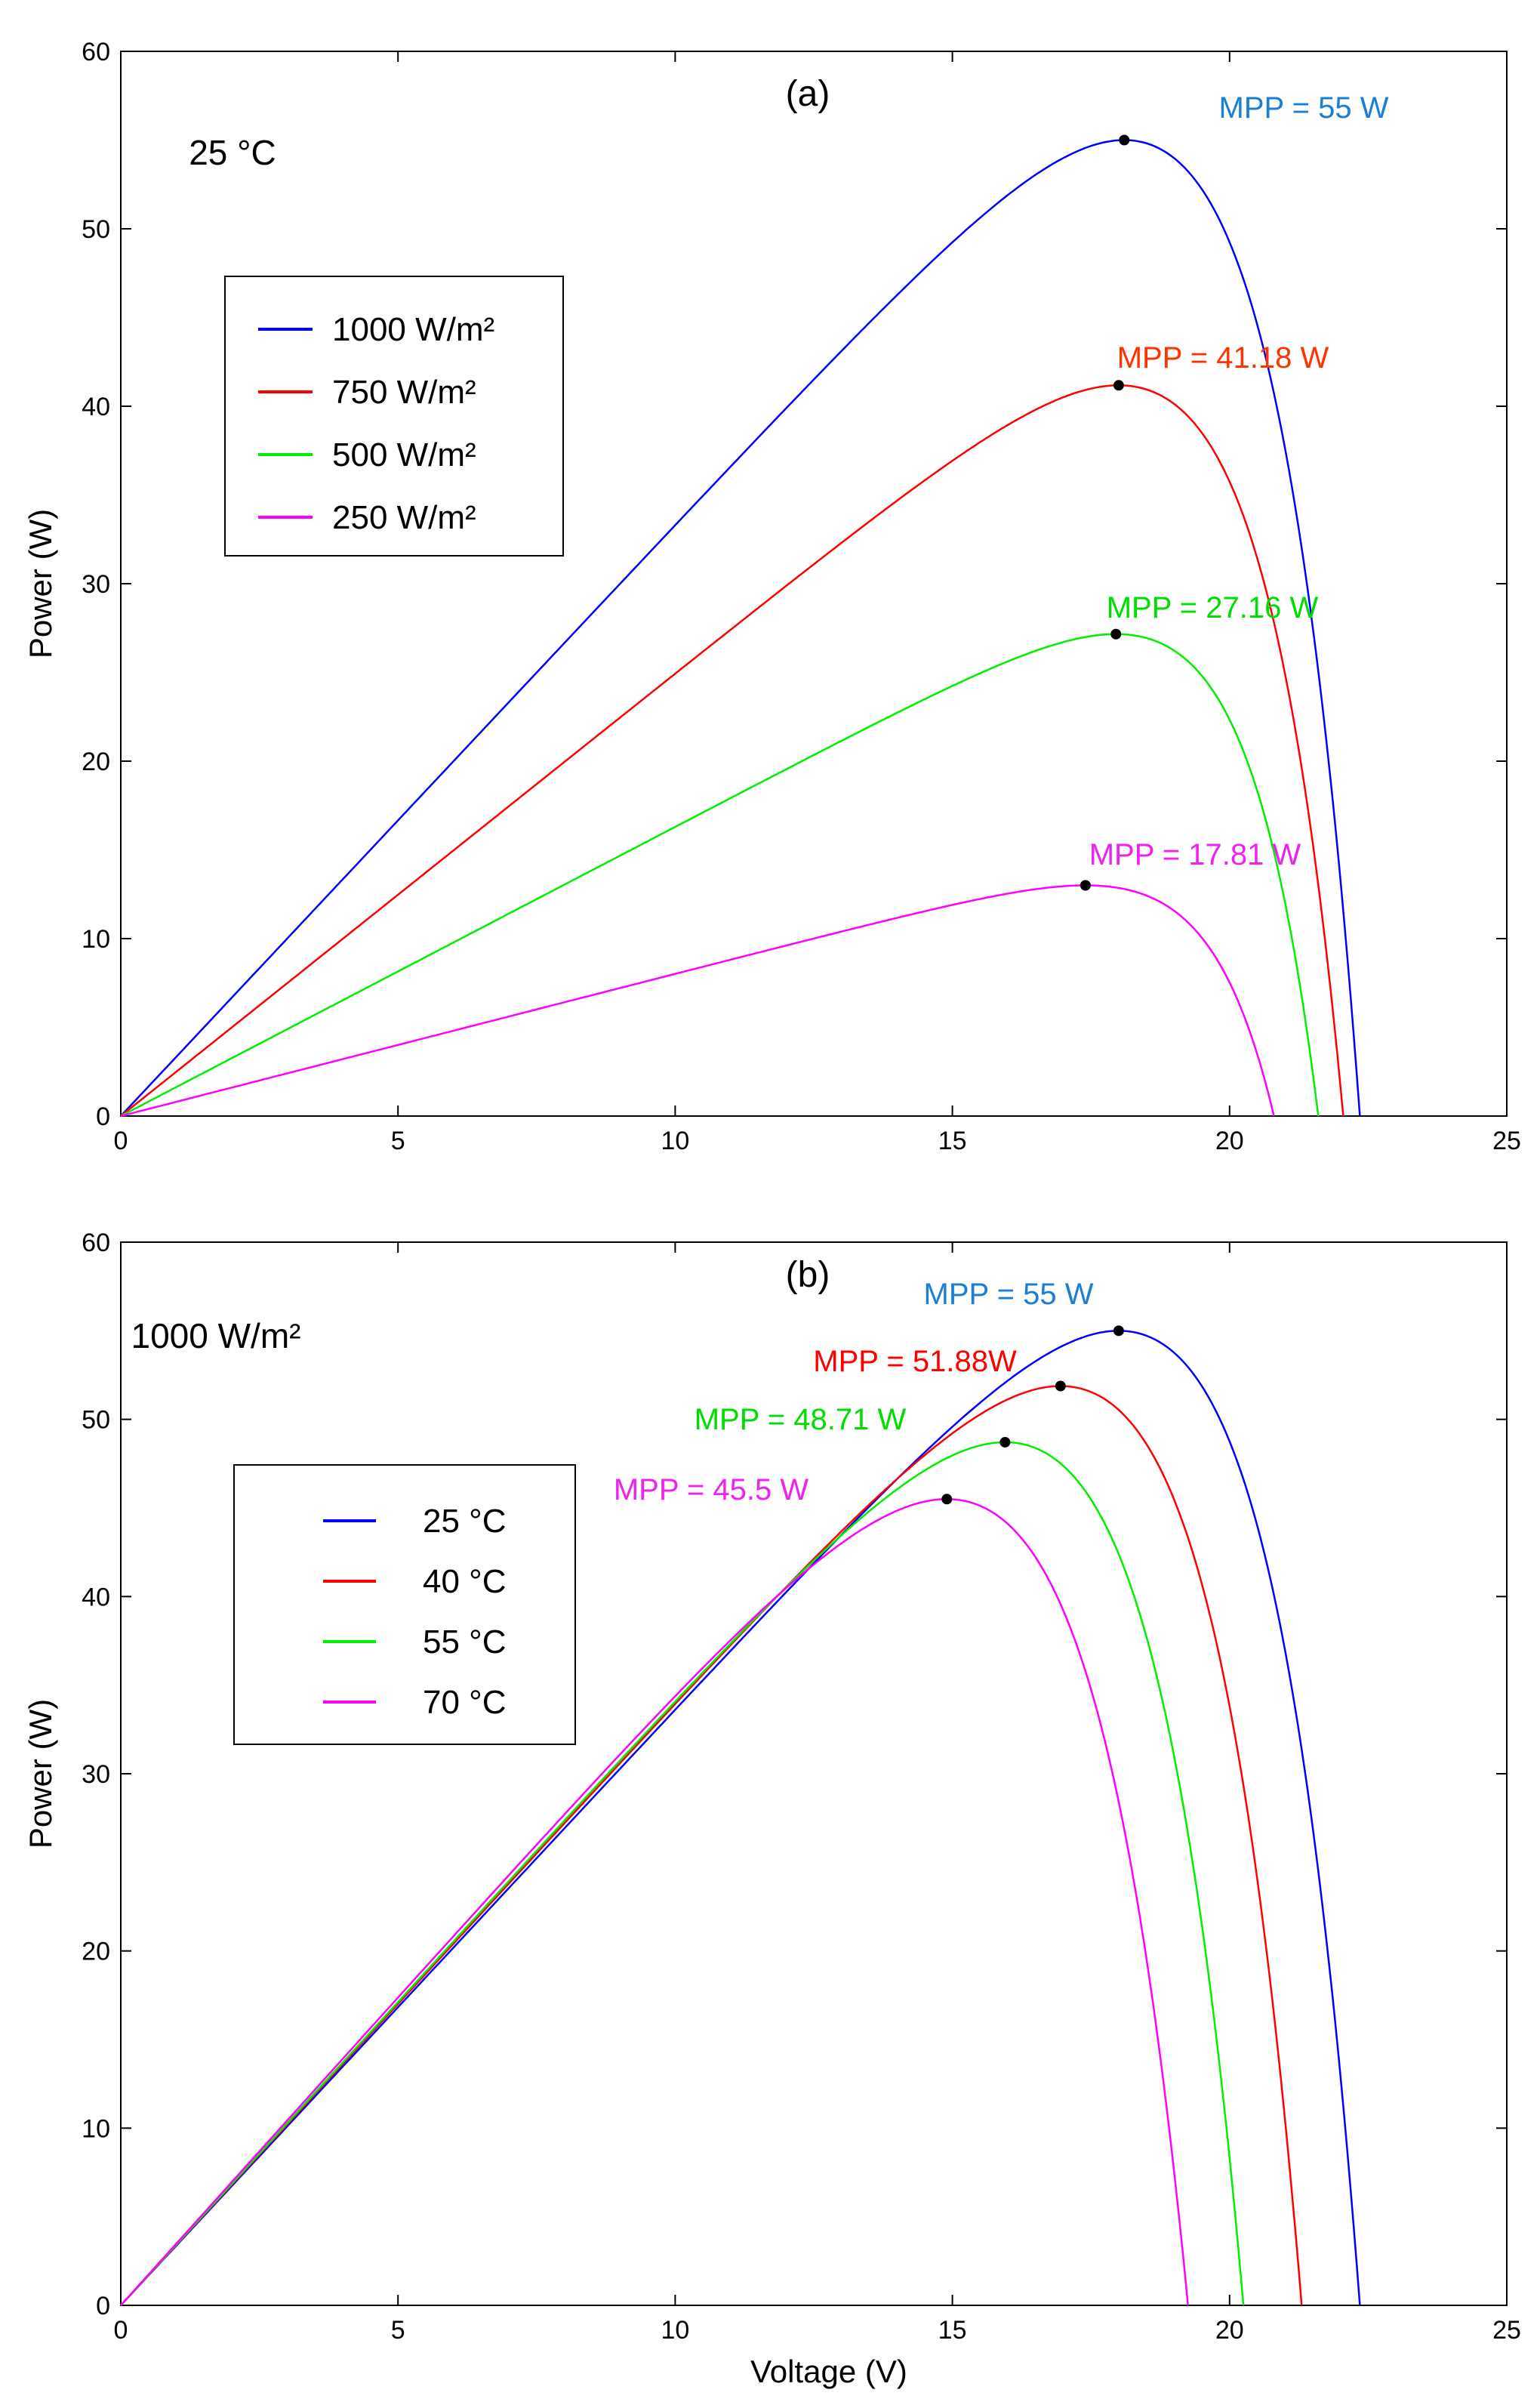 This screenshot has height=2402, width=1540. I want to click on legend-entry-2: 55 °C, so click(465, 1641).